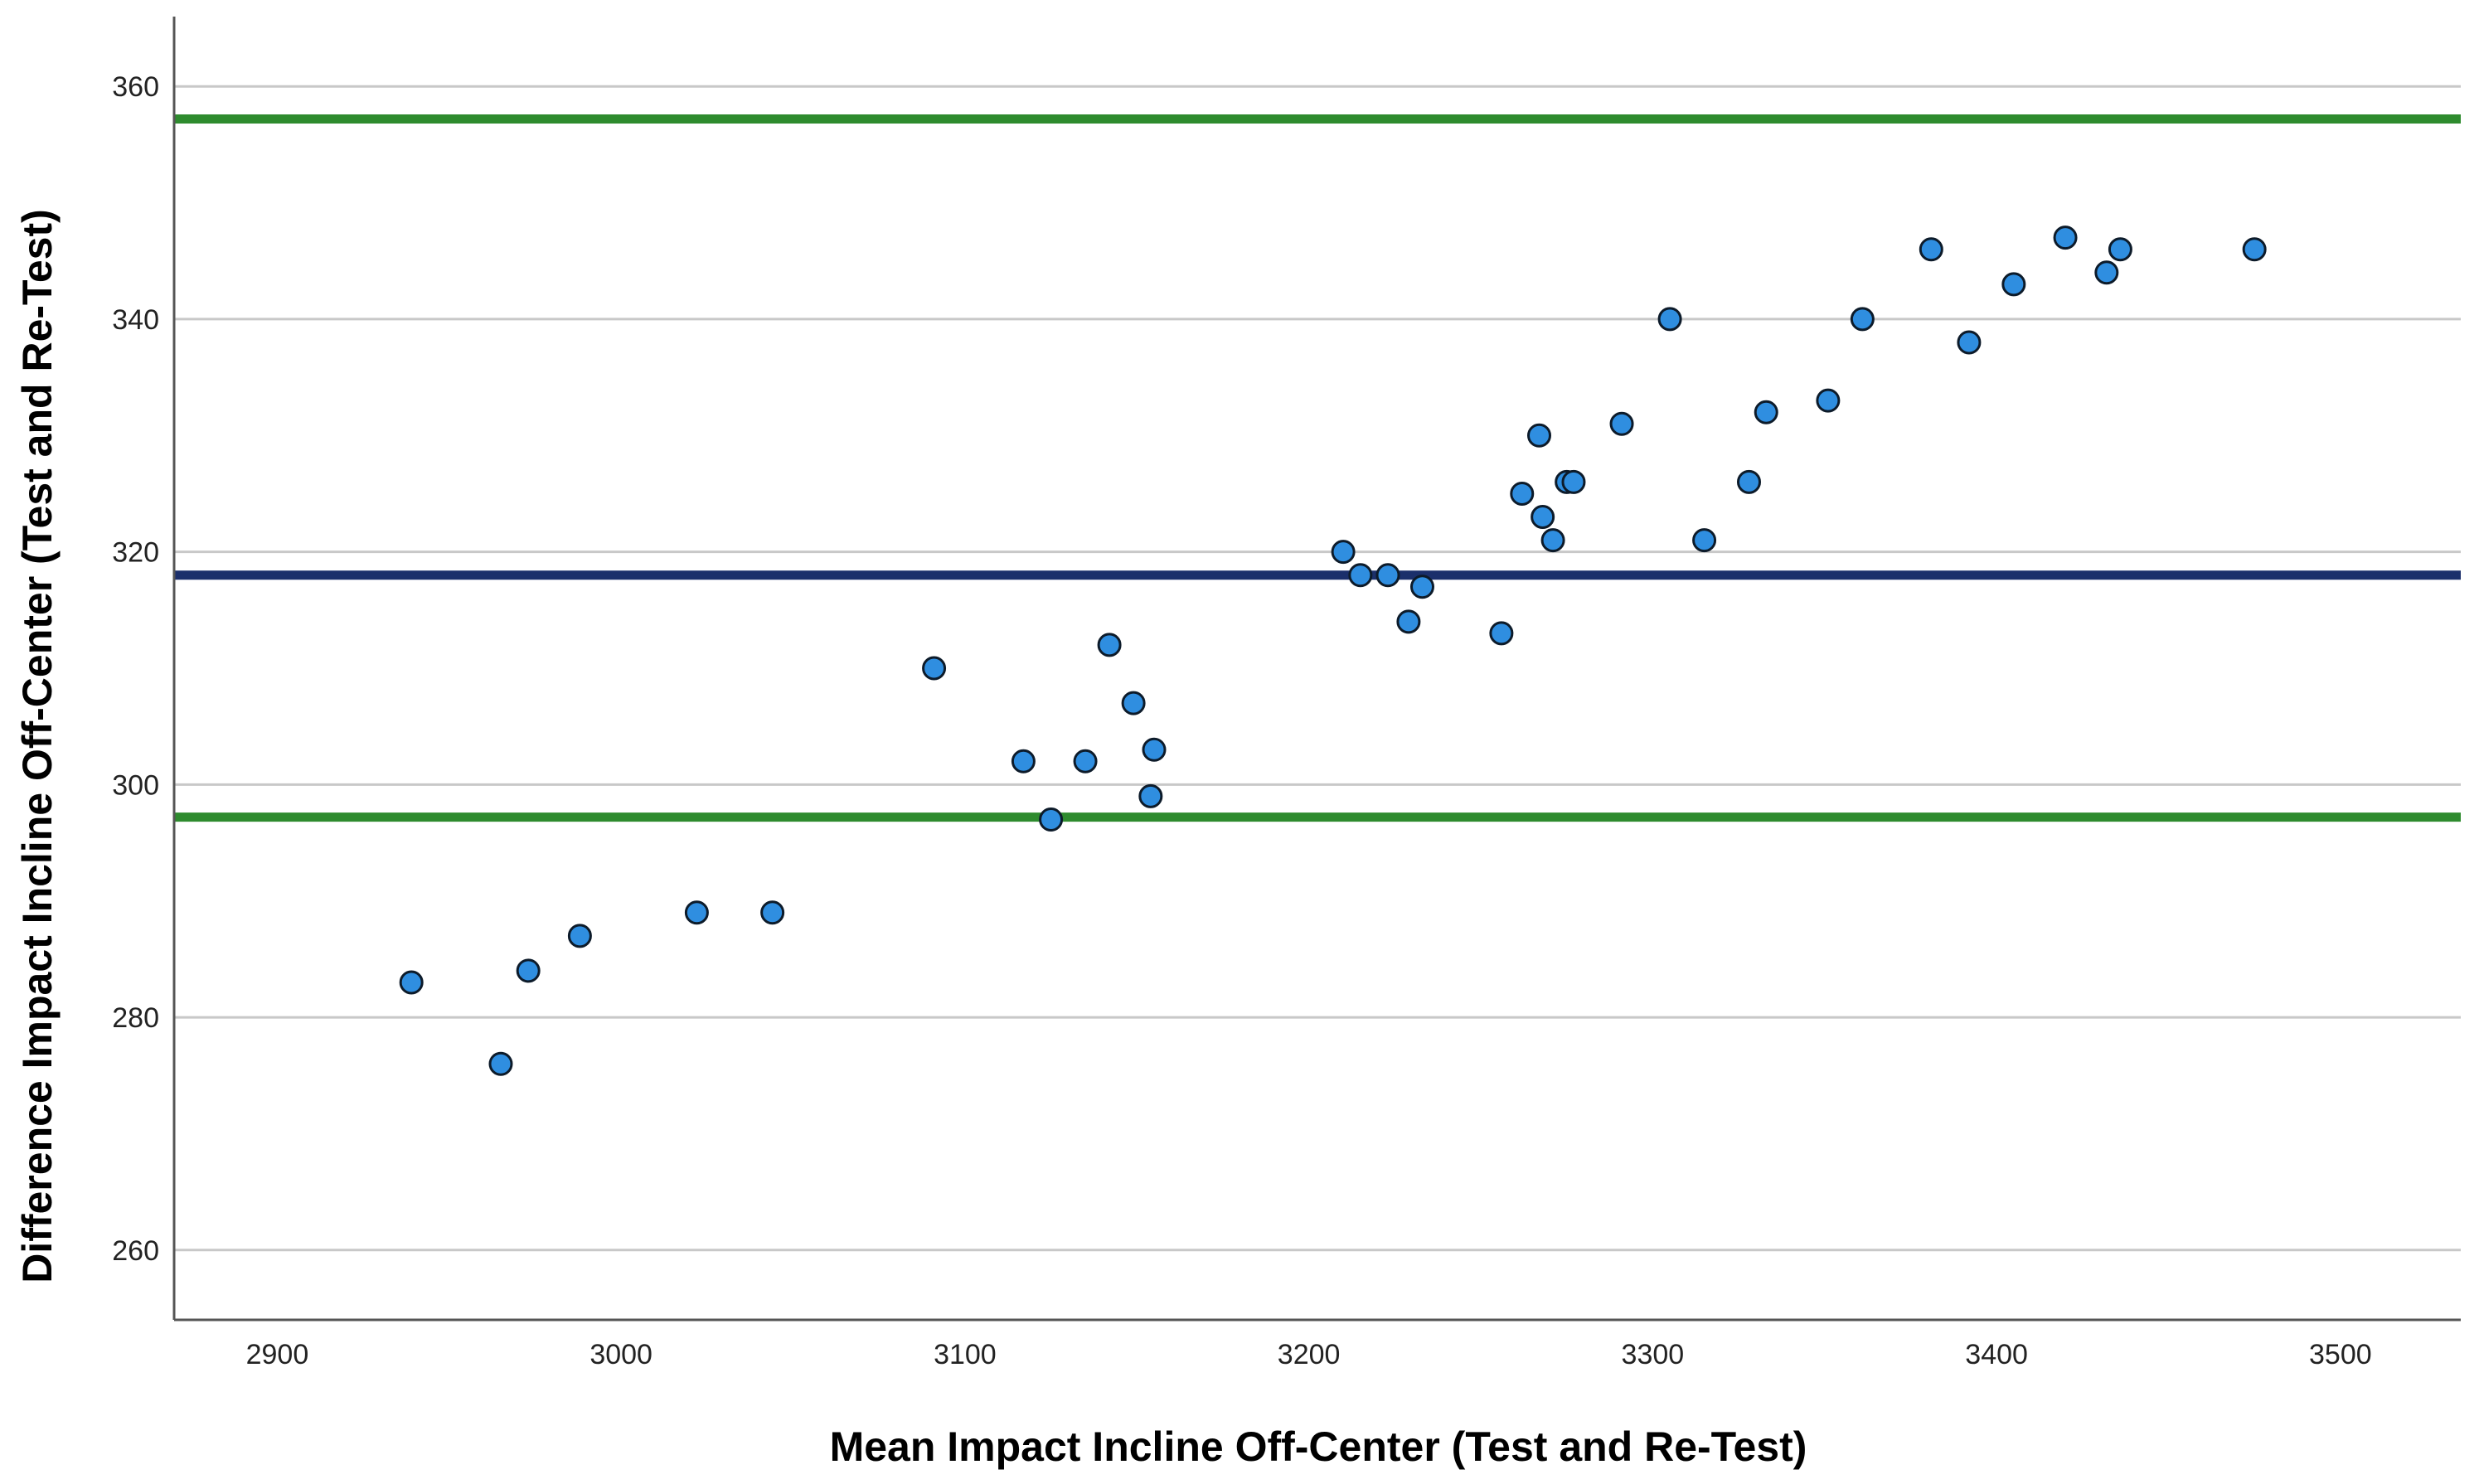 The image size is (2479, 1484). What do you see at coordinates (1654, 1354) in the screenshot?
I see `x-tick-label: 3300` at bounding box center [1654, 1354].